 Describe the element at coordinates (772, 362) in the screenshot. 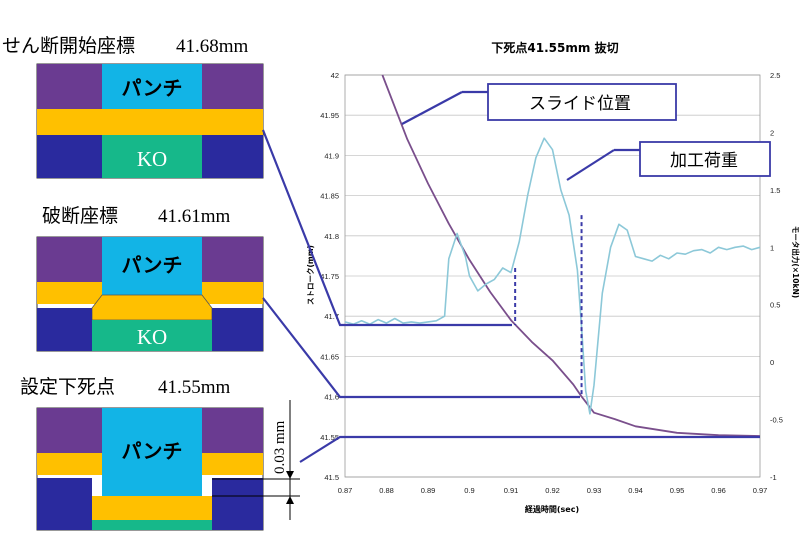

I see `y2-tick-label: 0` at that location.